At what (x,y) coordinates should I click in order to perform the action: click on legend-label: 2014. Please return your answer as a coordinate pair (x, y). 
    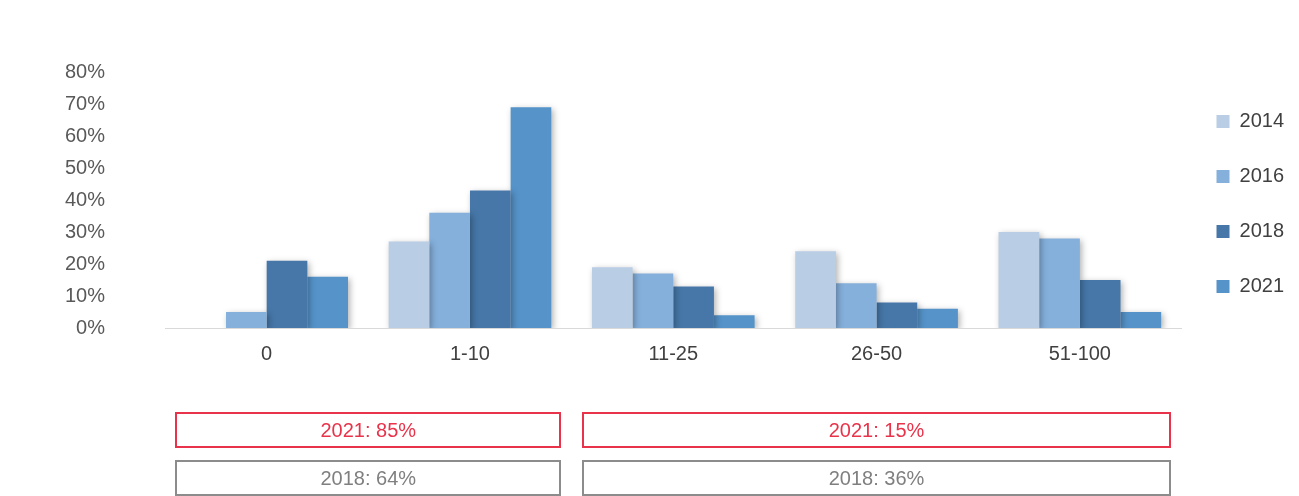
    Looking at the image, I should click on (1262, 120).